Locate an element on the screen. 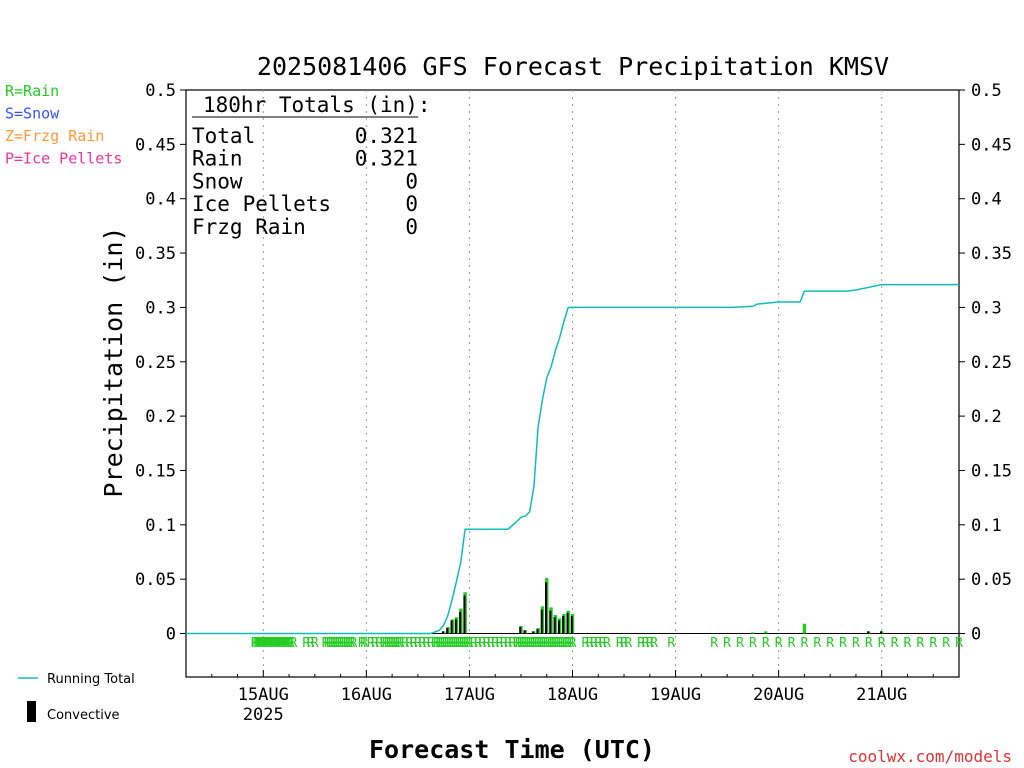  y-tick-label-left: 0.3 is located at coordinates (160, 308).